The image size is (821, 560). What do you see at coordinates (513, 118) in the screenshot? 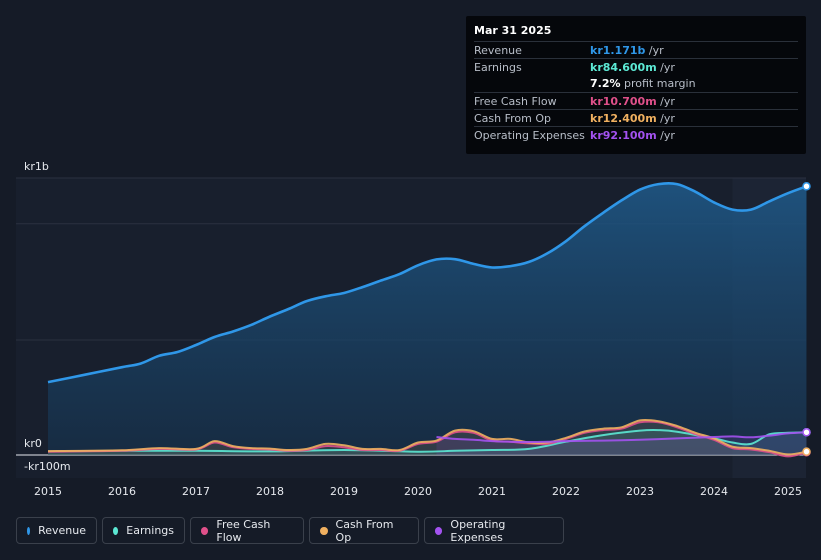
I see `tooltip-label: Cash From Op` at bounding box center [513, 118].